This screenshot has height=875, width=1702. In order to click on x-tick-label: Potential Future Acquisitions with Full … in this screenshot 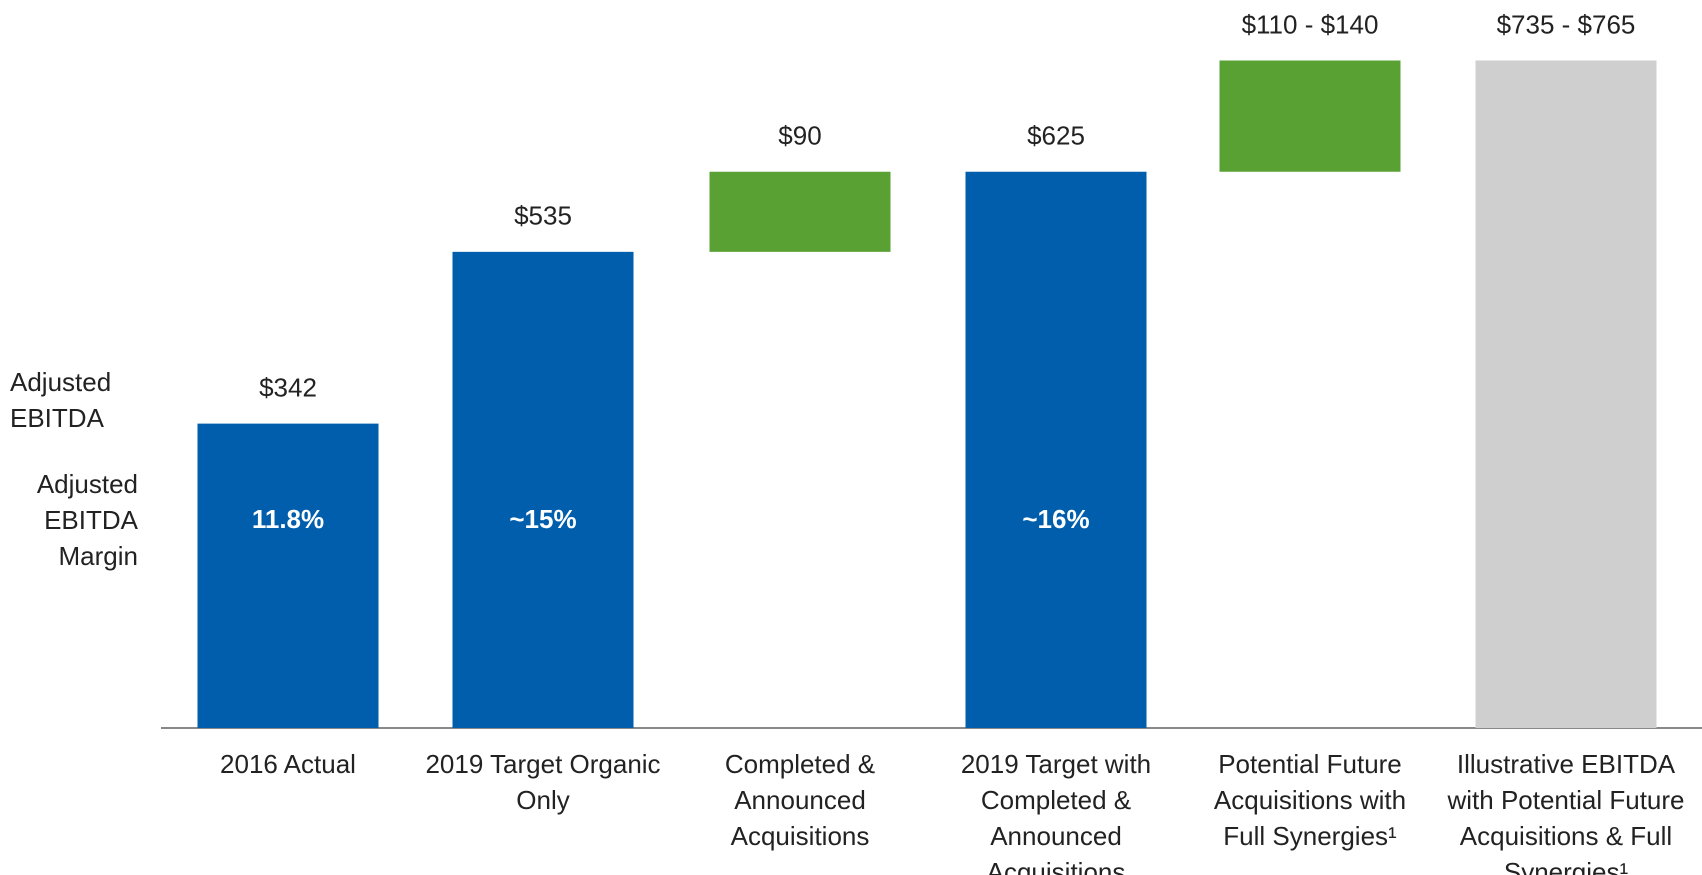, I will do `click(1310, 800)`.